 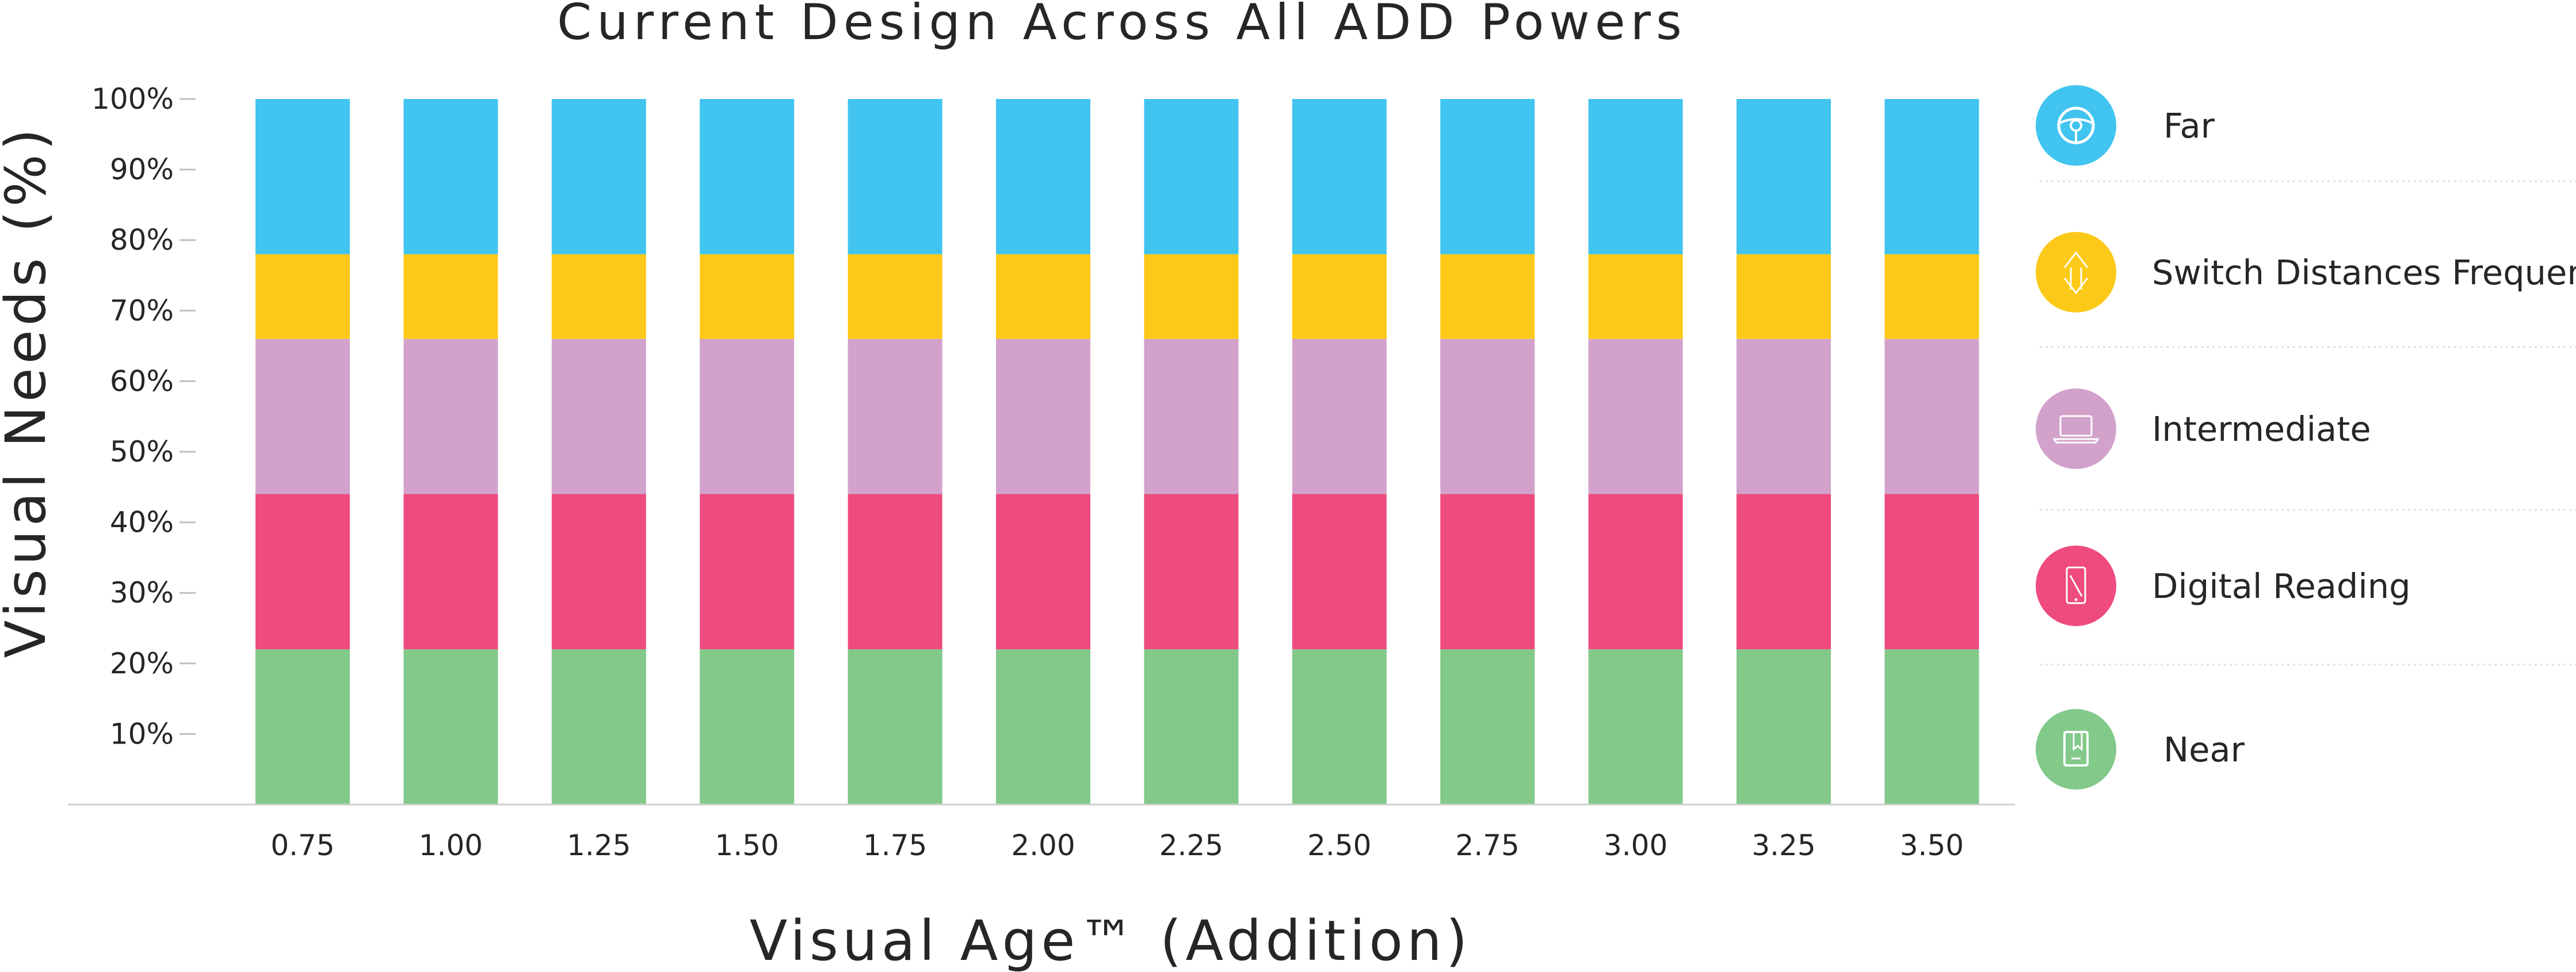 I want to click on legend-label: Switch Distances Frequency, so click(x=2364, y=272).